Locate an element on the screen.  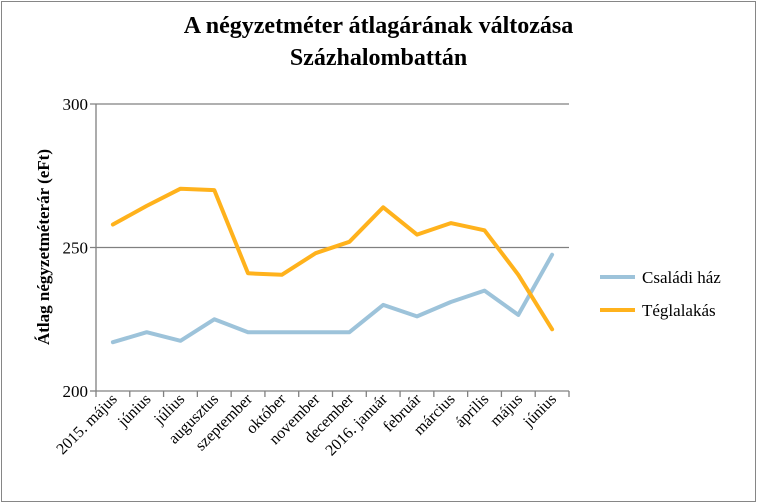
y-axis-label: Átlag négyzetméterár (eFt) is located at coordinates (43, 247).